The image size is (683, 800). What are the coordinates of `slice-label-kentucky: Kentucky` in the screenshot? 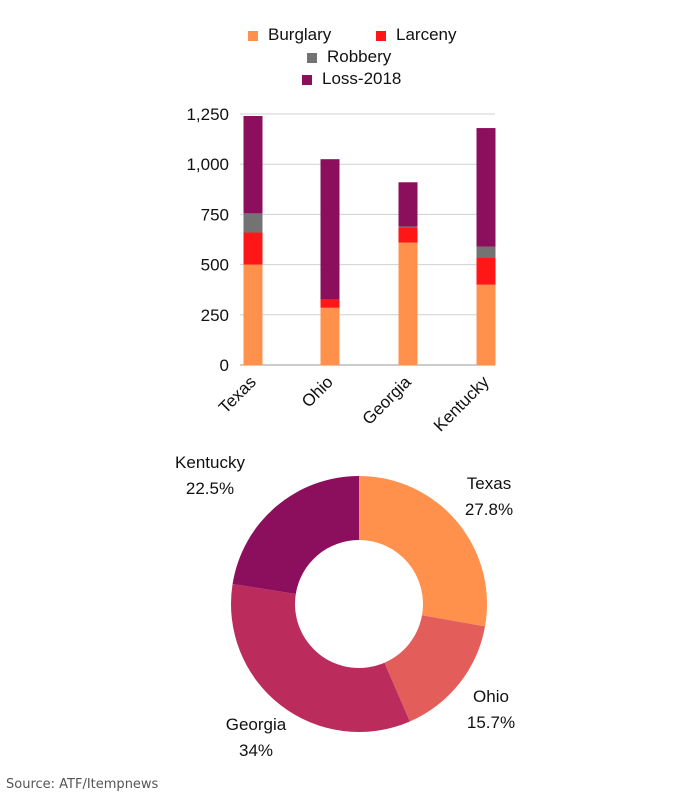 It's located at (210, 462).